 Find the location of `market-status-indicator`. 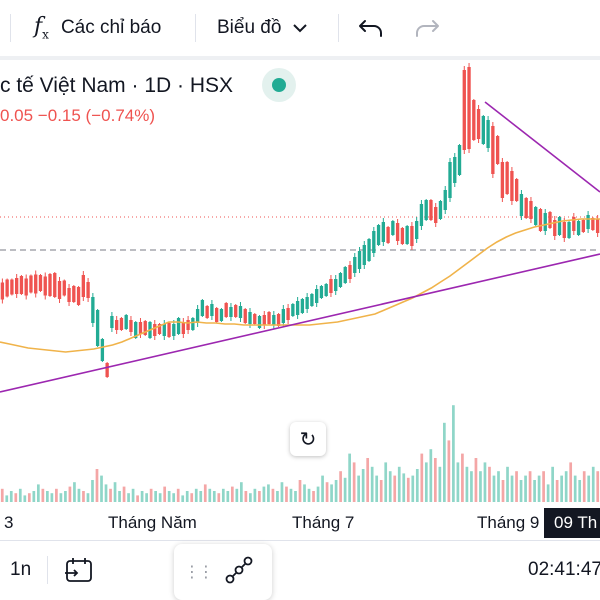

market-status-indicator is located at coordinates (279, 85).